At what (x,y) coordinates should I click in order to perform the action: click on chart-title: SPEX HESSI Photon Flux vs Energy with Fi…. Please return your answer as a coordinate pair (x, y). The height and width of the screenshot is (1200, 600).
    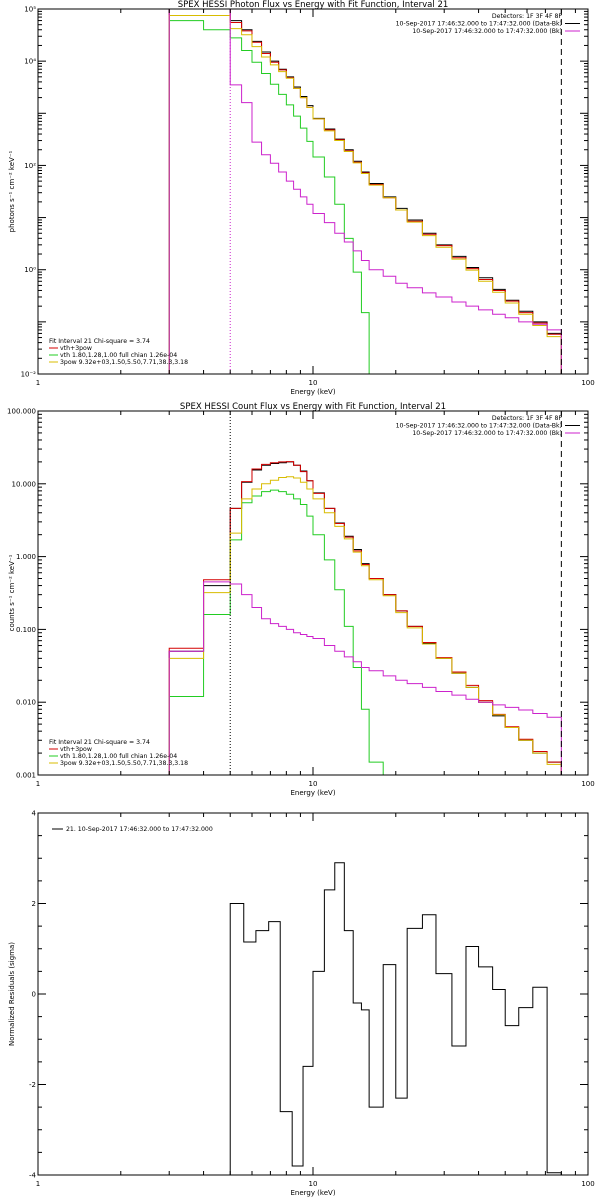
    Looking at the image, I should click on (313, 5).